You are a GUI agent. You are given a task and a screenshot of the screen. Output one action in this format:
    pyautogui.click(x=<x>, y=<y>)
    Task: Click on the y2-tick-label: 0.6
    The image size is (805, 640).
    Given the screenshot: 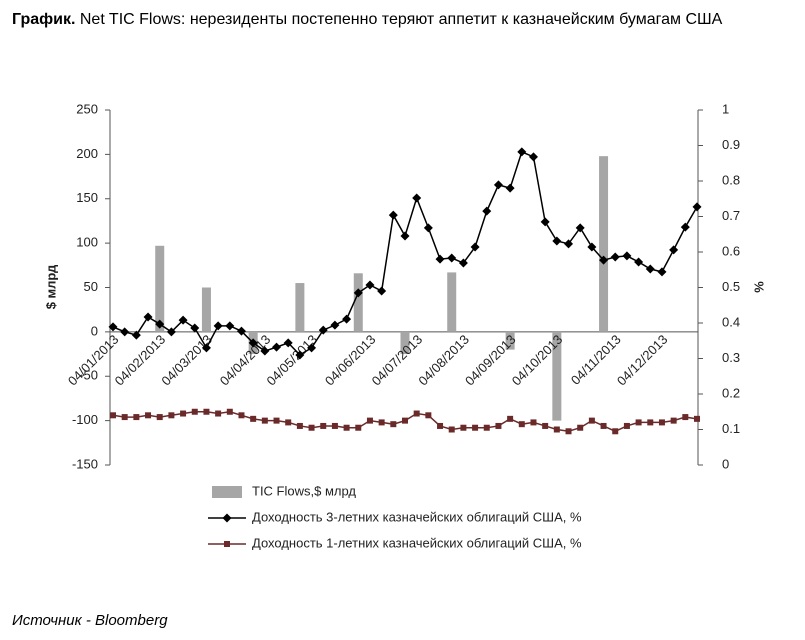 What is the action you would take?
    pyautogui.click(x=731, y=250)
    